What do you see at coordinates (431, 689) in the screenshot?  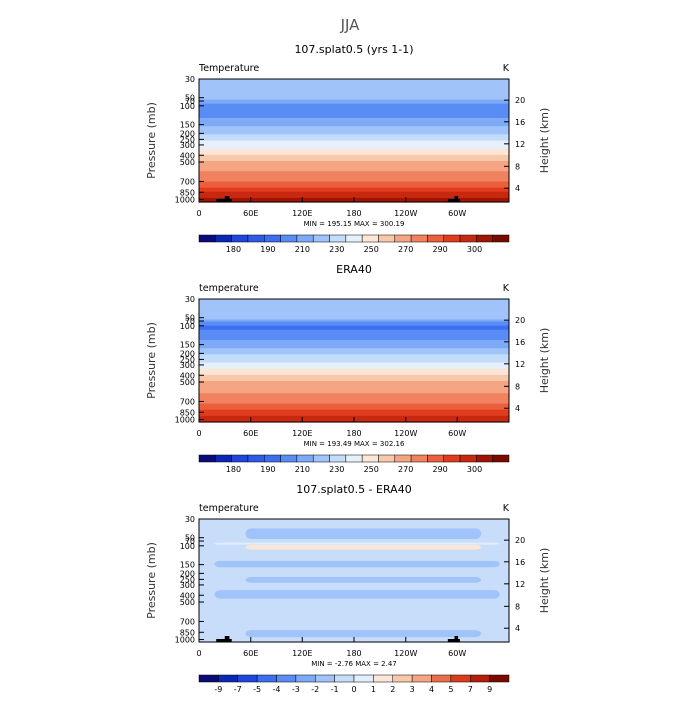 I see `colorbar-label: 4` at bounding box center [431, 689].